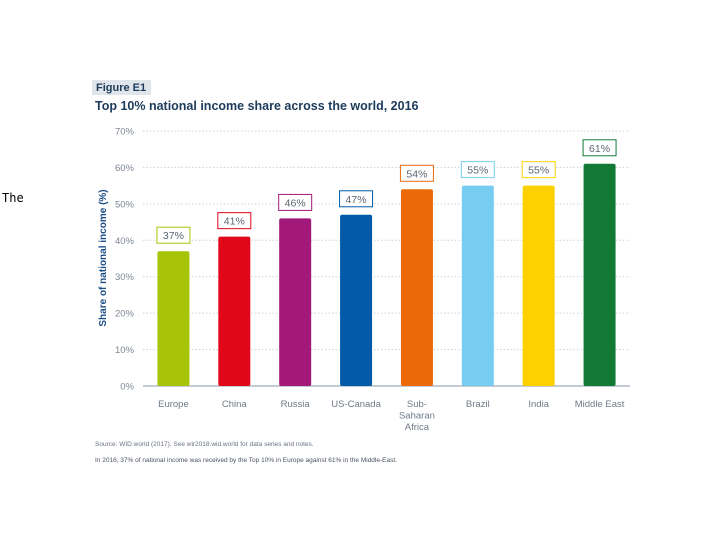 Image resolution: width=720 pixels, height=540 pixels. Describe the element at coordinates (127, 387) in the screenshot. I see `y-tick-label: 0%` at that location.